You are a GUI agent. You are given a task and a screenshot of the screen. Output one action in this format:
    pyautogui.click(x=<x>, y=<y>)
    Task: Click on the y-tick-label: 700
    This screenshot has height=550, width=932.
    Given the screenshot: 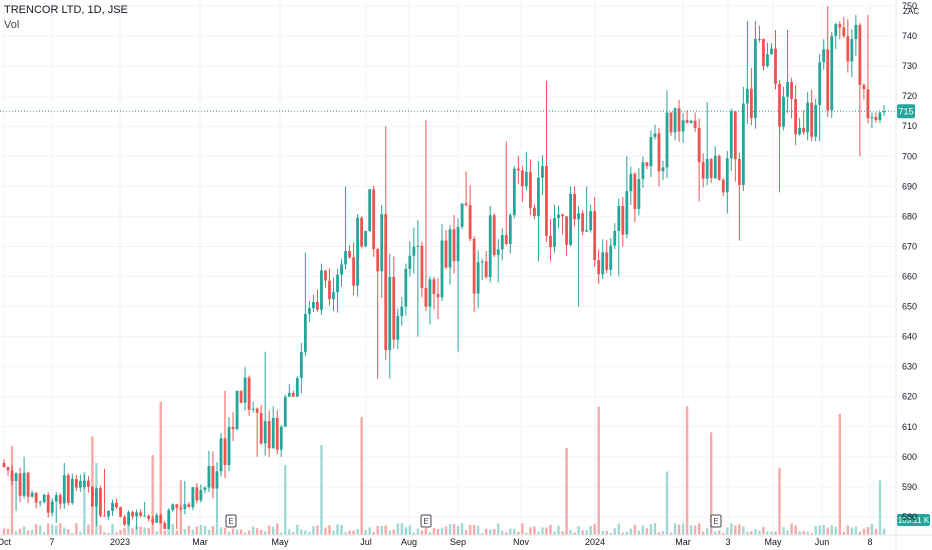 What is the action you would take?
    pyautogui.click(x=909, y=156)
    